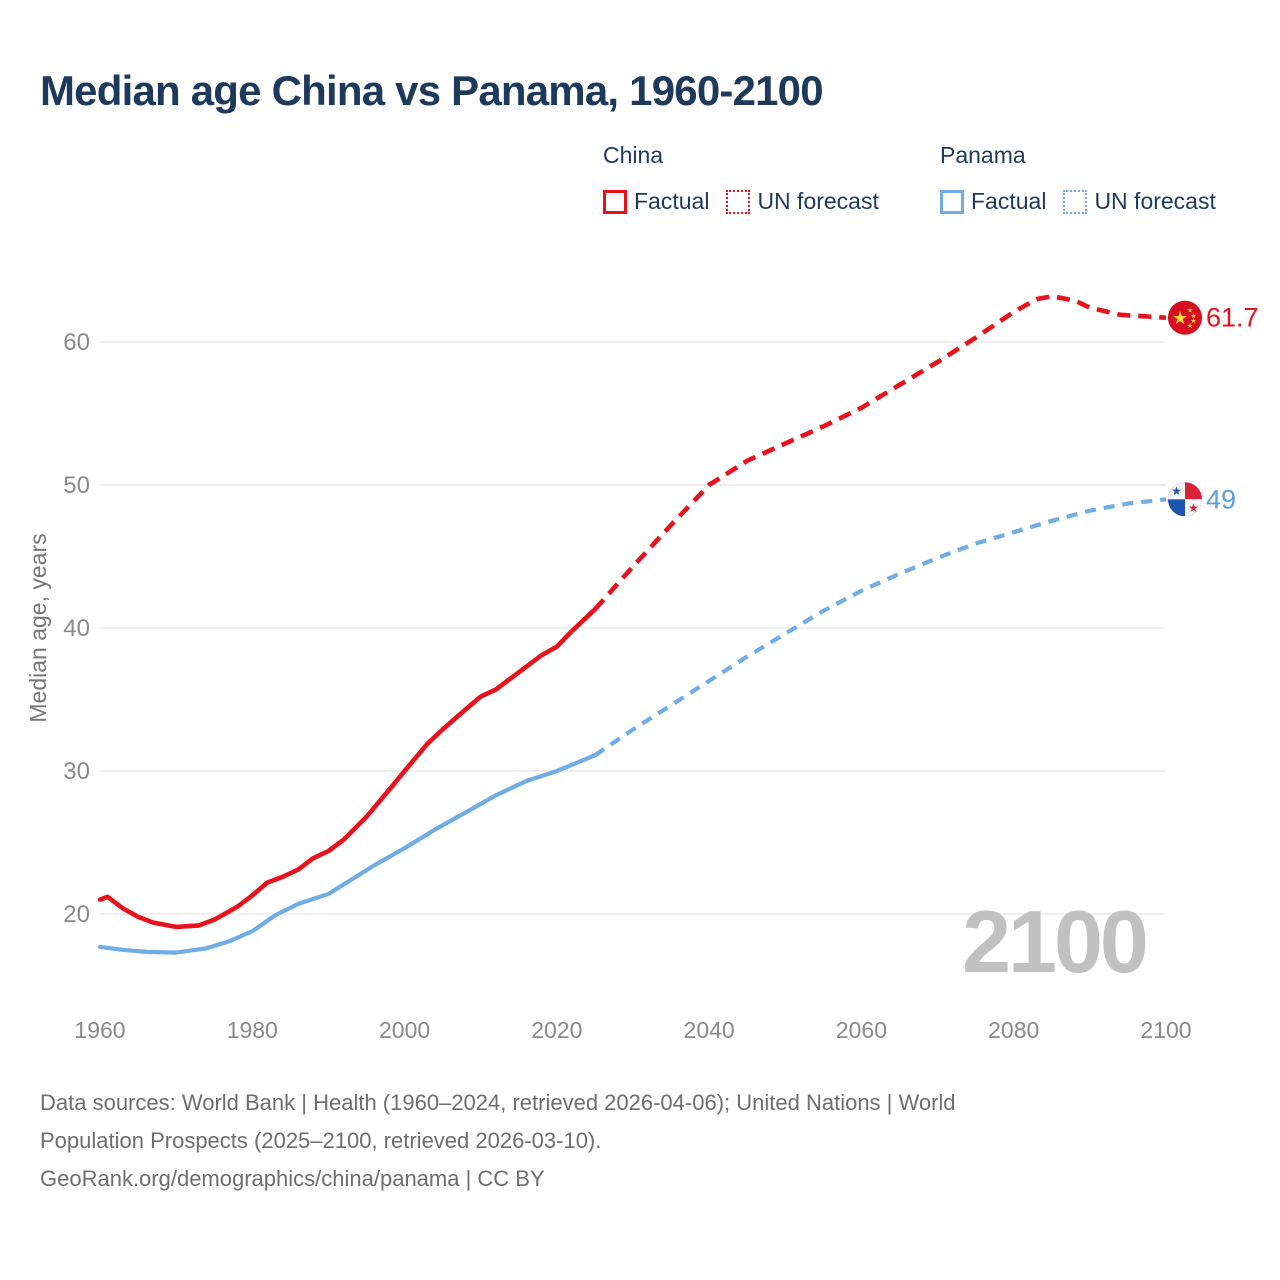  What do you see at coordinates (1221, 499) in the screenshot?
I see `panama-end-value: 49` at bounding box center [1221, 499].